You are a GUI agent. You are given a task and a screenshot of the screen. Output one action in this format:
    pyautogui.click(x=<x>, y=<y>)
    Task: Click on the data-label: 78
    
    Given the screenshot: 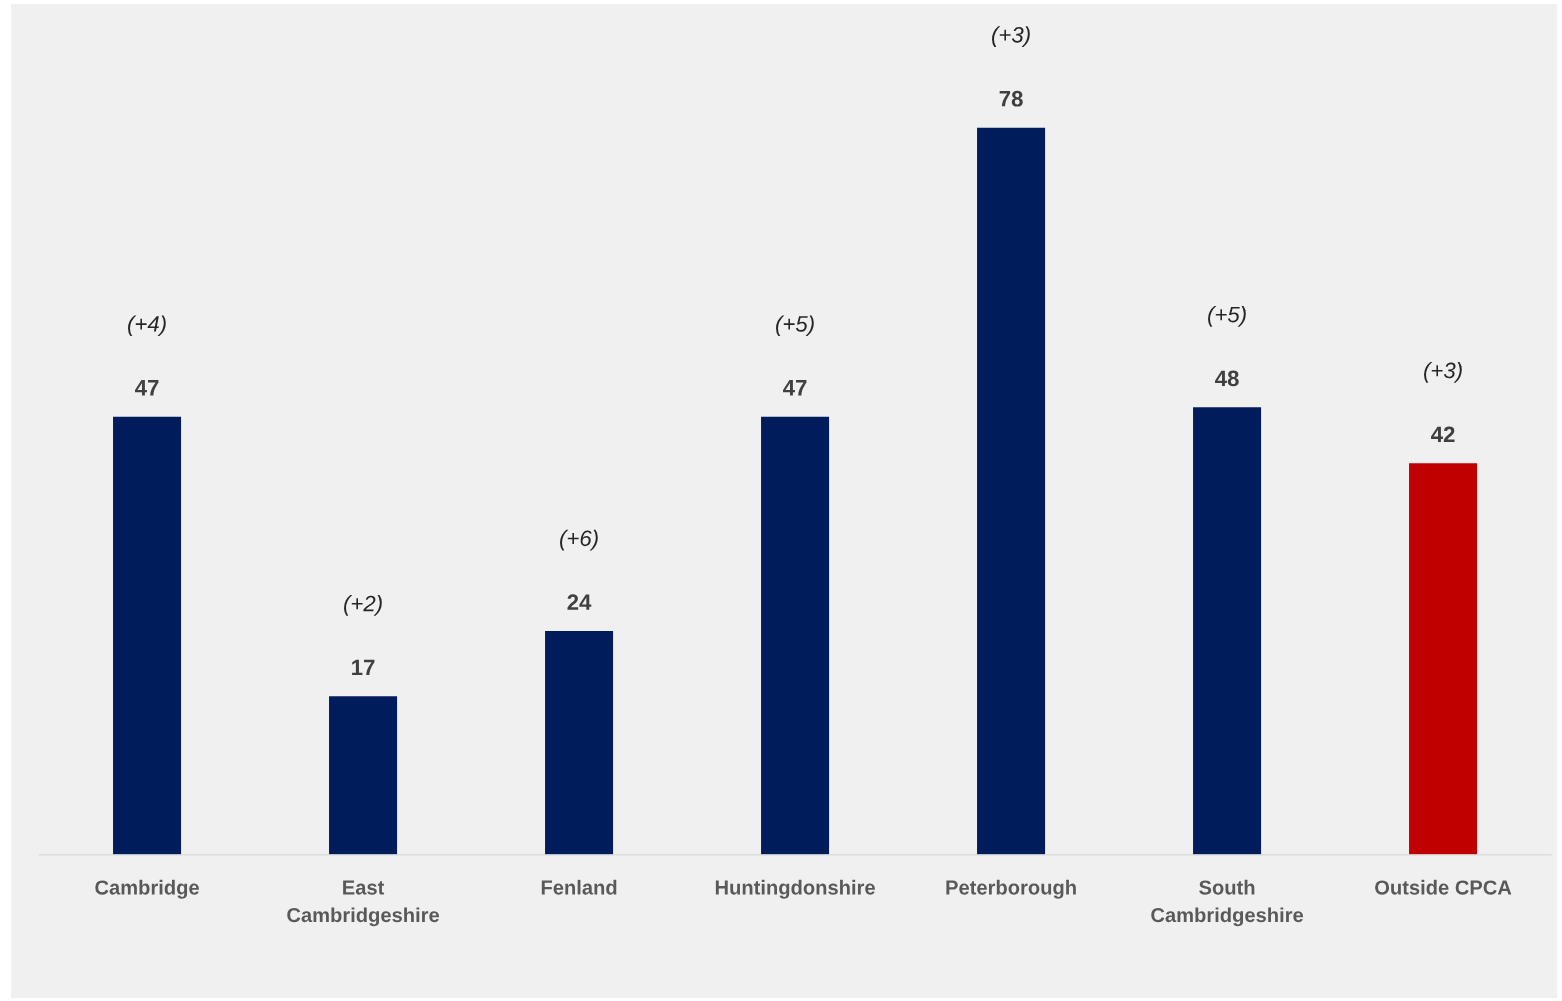 What is the action you would take?
    pyautogui.click(x=1011, y=98)
    